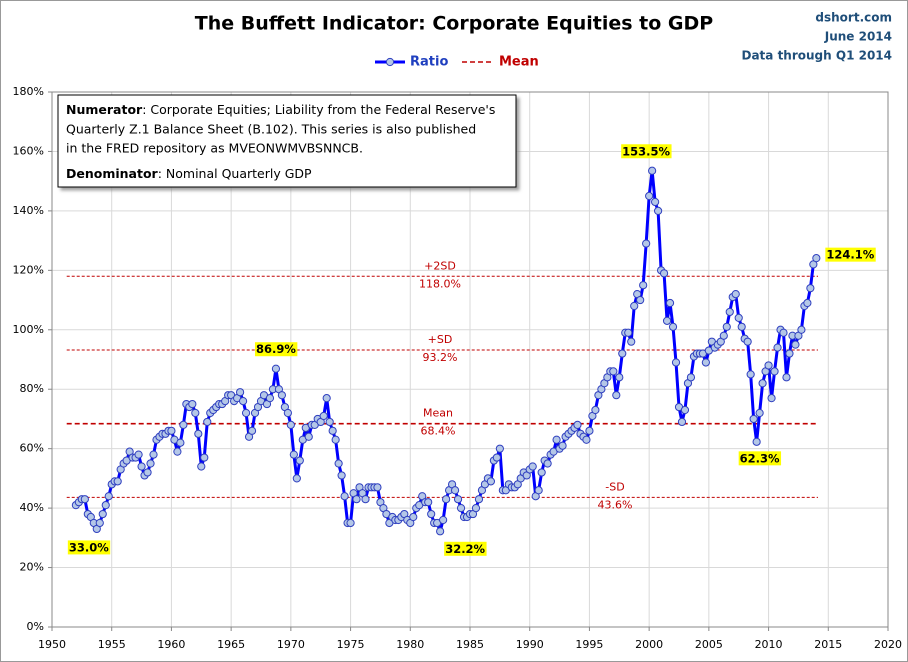 The width and height of the screenshot is (908, 662). Describe the element at coordinates (89, 547) in the screenshot. I see `point-label: 33.0%` at that location.